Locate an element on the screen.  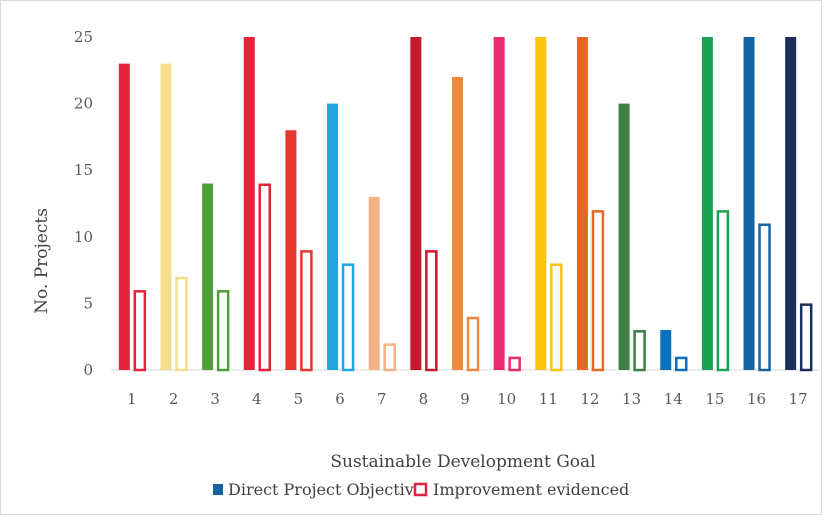
x-tick-label: 7 is located at coordinates (382, 399).